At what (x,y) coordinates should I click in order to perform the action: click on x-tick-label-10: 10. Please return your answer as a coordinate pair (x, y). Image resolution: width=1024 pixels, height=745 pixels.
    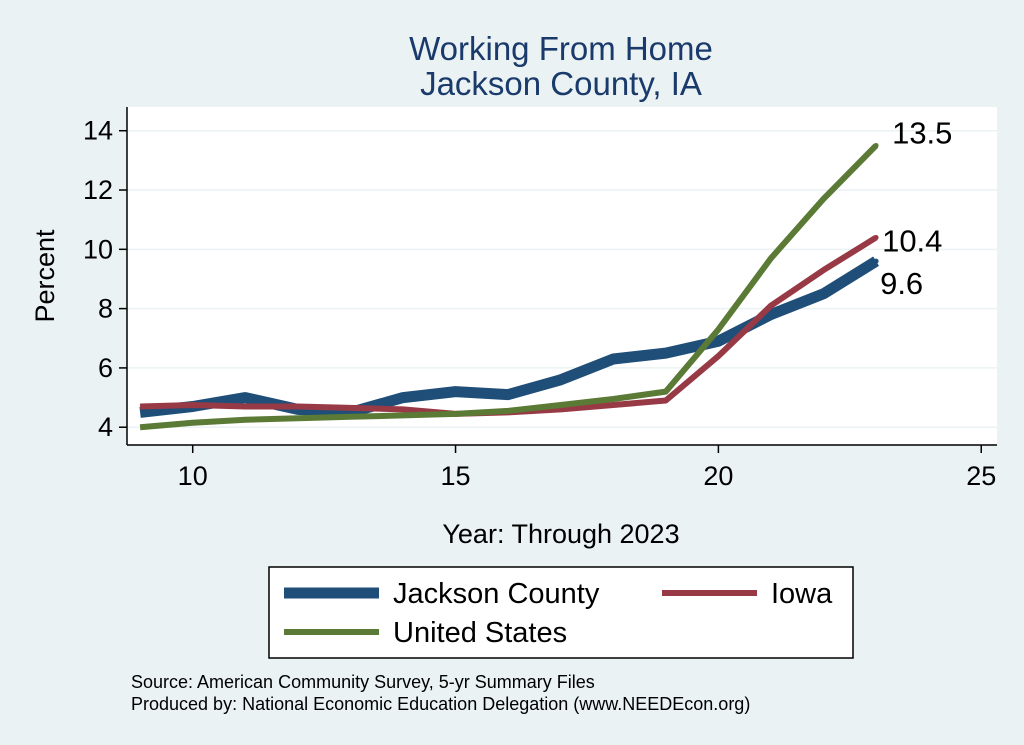
    Looking at the image, I should click on (193, 476).